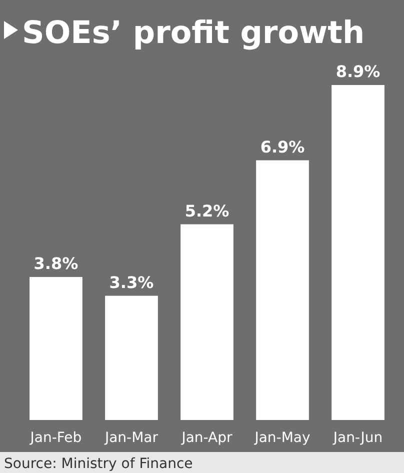 Image resolution: width=404 pixels, height=473 pixels. Describe the element at coordinates (131, 438) in the screenshot. I see `x-tick-label: Jan-Mar` at that location.